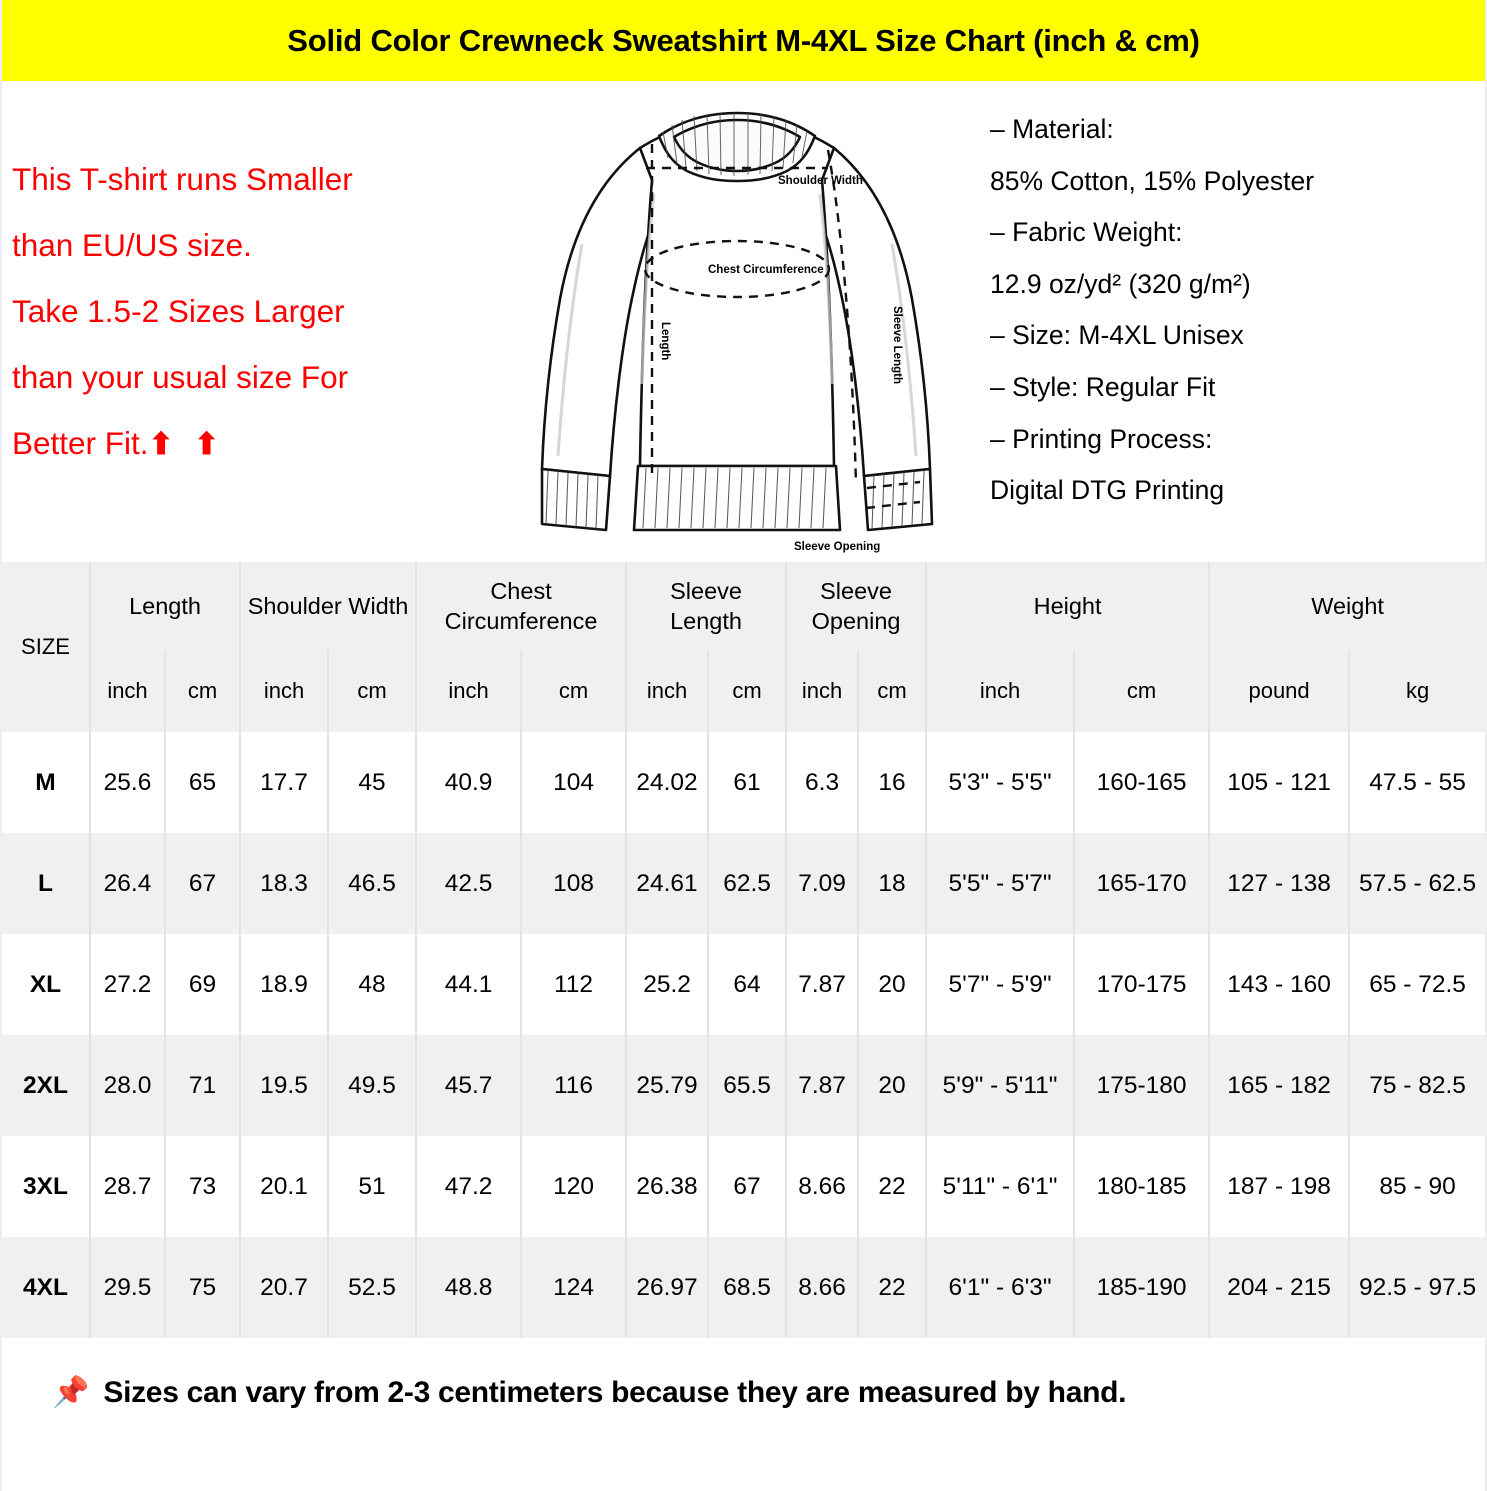  Describe the element at coordinates (707, 606) in the screenshot. I see `header-group-sleeve-length: Sleeve Length` at that location.